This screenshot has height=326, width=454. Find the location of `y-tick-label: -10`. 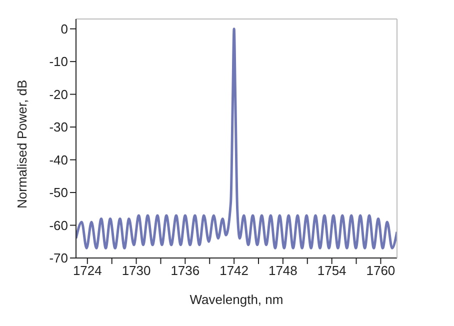

y-tick-label: -10 is located at coordinates (58, 62).